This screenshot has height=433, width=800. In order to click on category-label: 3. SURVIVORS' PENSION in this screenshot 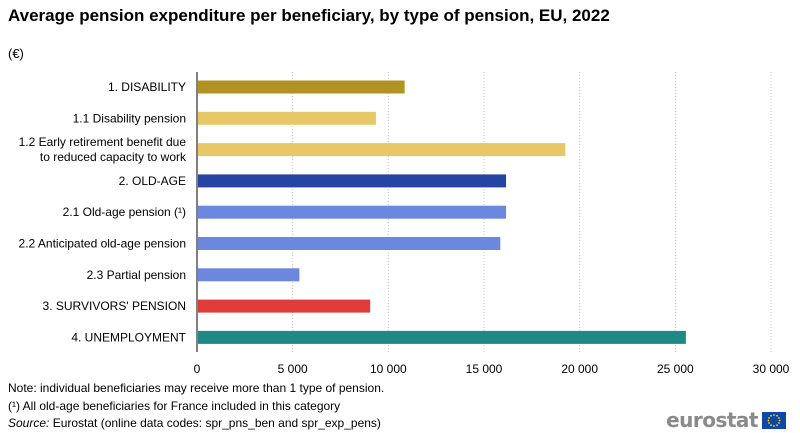, I will do `click(114, 306)`.